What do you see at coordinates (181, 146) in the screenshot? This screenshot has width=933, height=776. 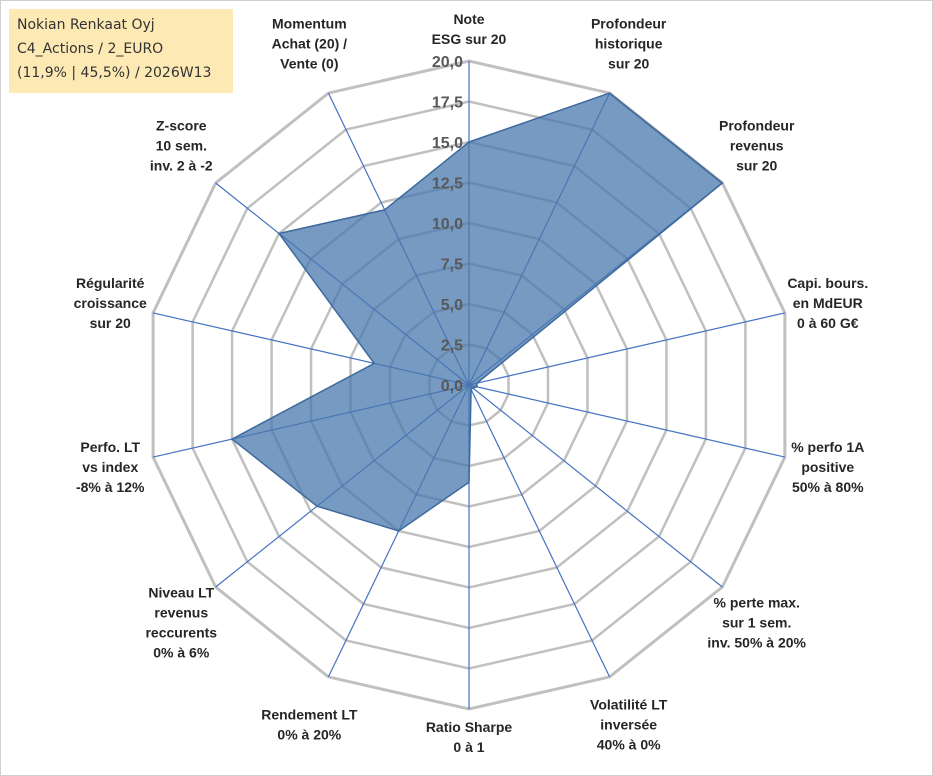 I see `axis-label: Z-score 10 sem. inv. 2 à -2` at bounding box center [181, 146].